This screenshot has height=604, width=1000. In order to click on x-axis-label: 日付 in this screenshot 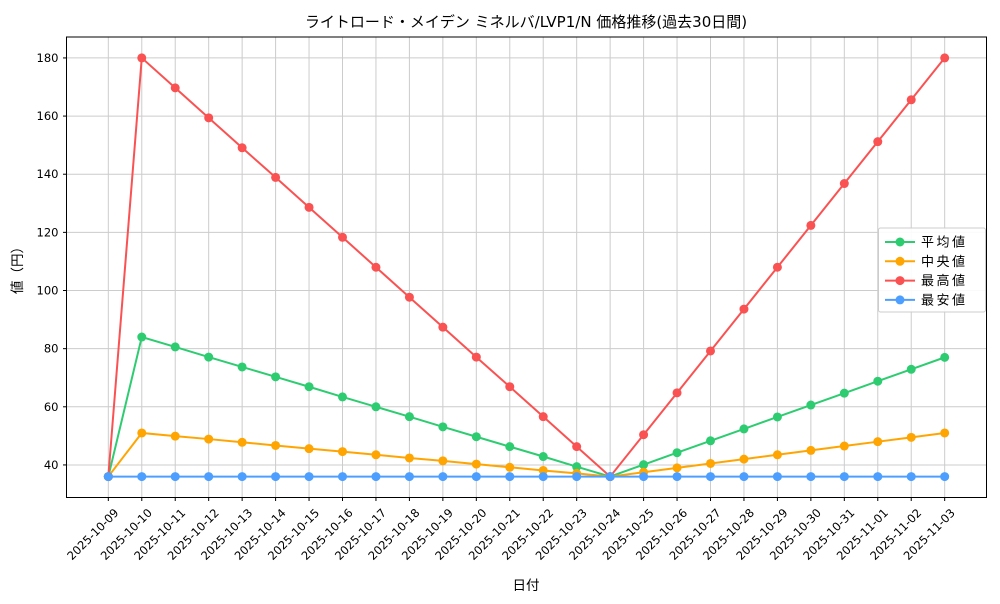, I will do `click(526, 586)`.